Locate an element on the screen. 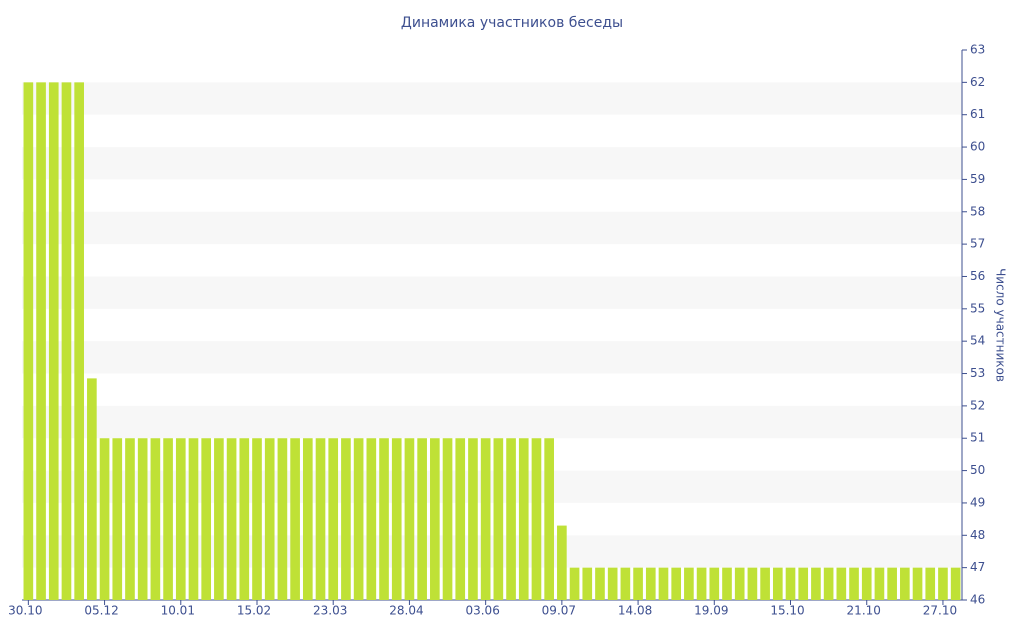 Image resolution: width=1024 pixels, height=644 pixels. y-tick-label: 63 is located at coordinates (977, 50).